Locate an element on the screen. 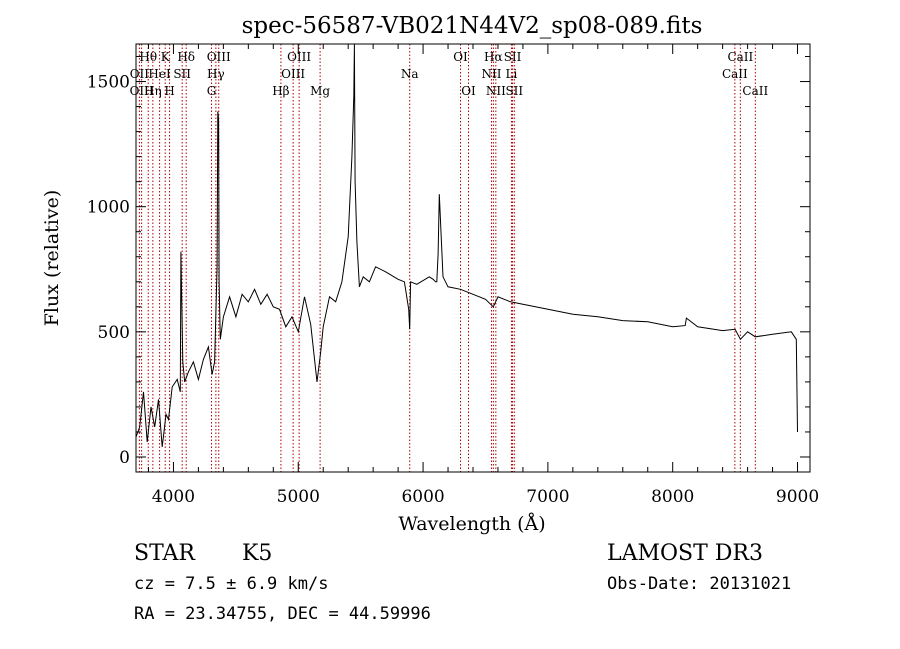  y-tick-label: 1000 is located at coordinates (108, 208).